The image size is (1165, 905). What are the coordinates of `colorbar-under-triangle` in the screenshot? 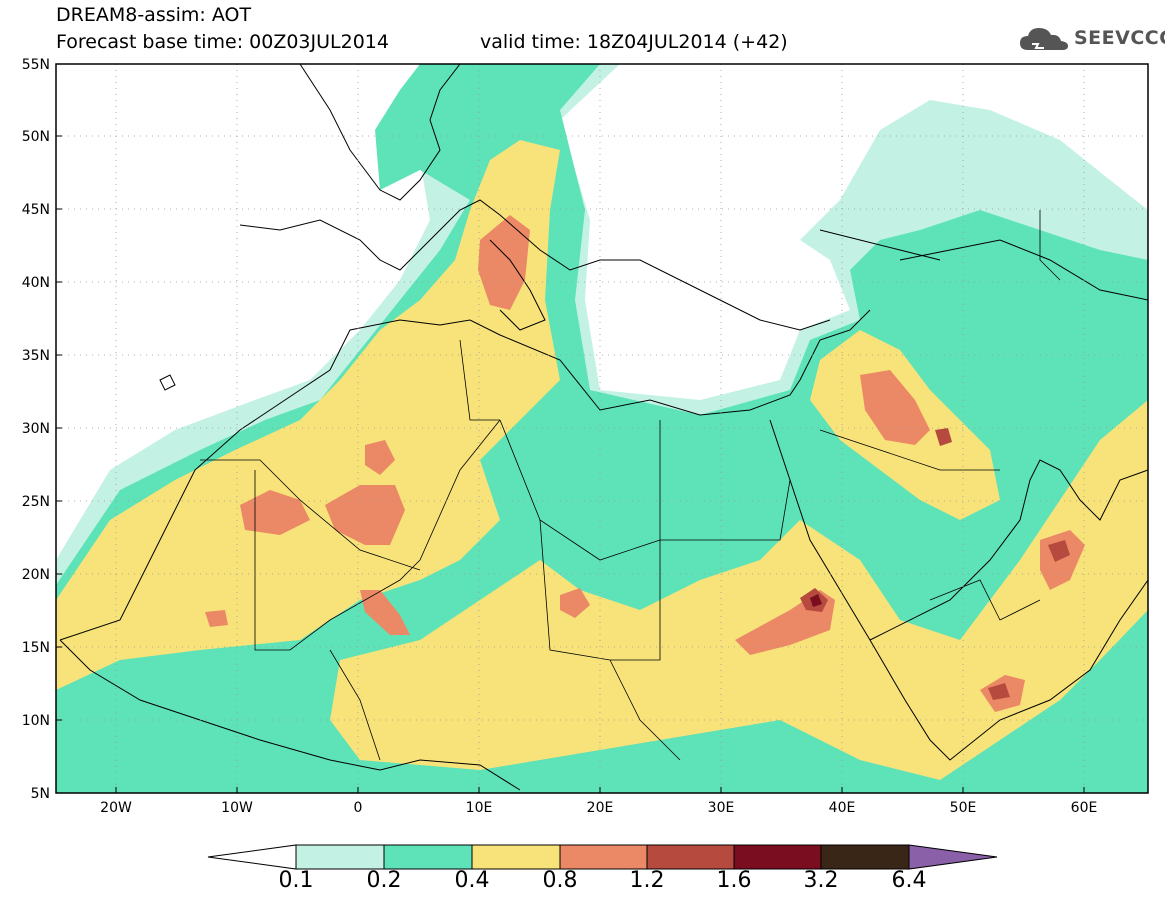 It's located at (252, 857).